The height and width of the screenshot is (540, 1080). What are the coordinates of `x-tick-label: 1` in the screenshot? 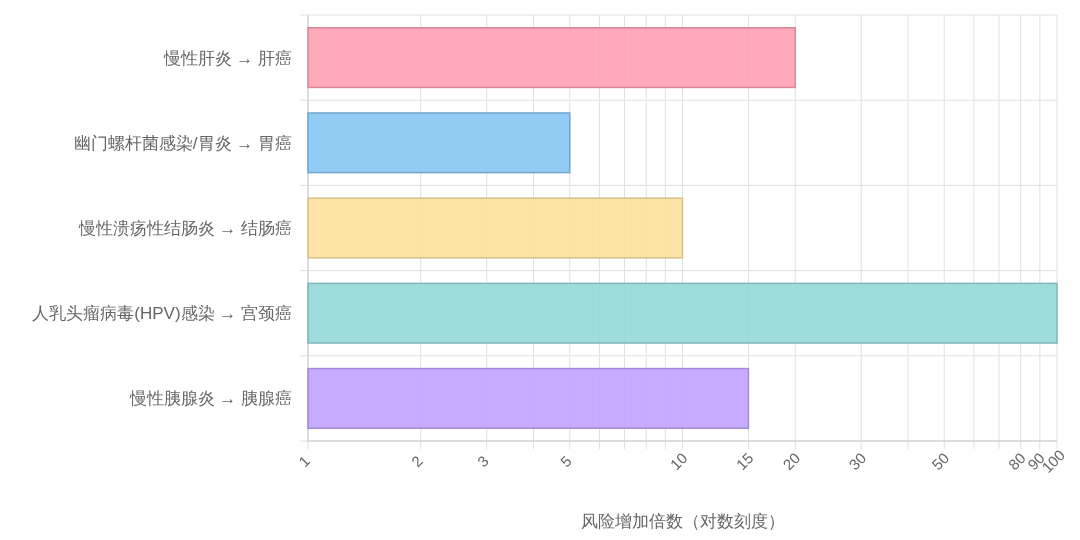 It's located at (304, 461).